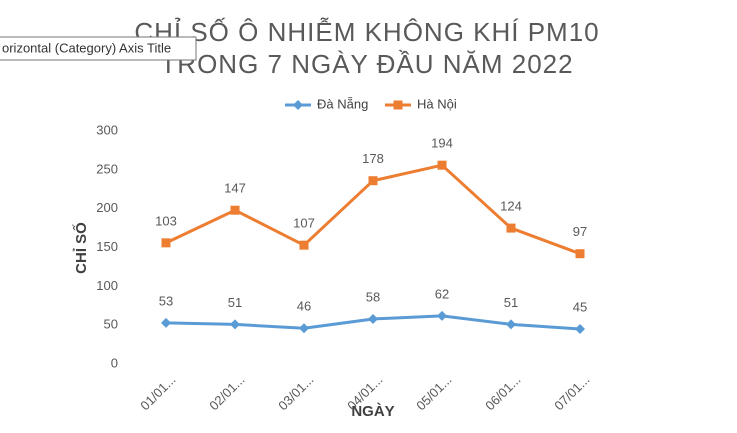 Image resolution: width=737 pixels, height=433 pixels. Describe the element at coordinates (373, 158) in the screenshot. I see `data-label: 178` at that location.